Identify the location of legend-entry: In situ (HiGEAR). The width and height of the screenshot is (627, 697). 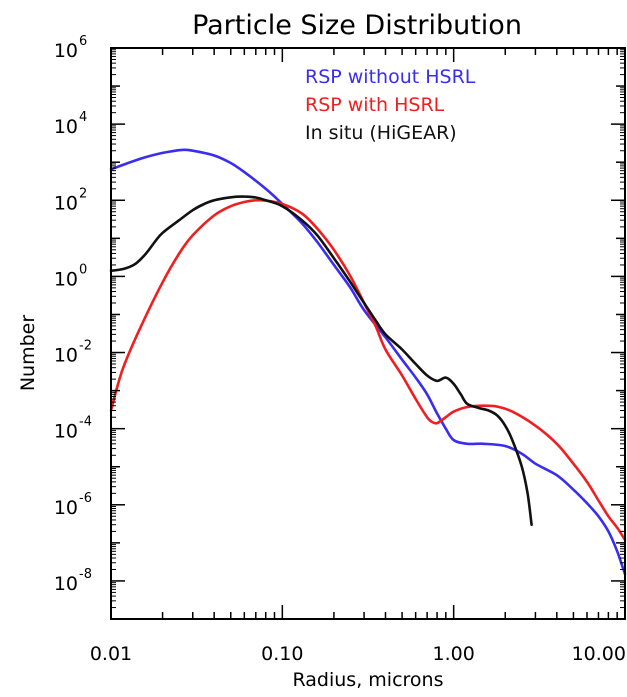
(381, 133).